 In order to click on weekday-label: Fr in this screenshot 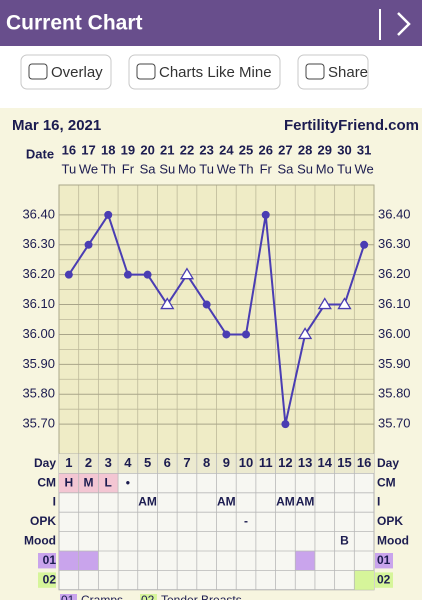, I will do `click(266, 168)`.